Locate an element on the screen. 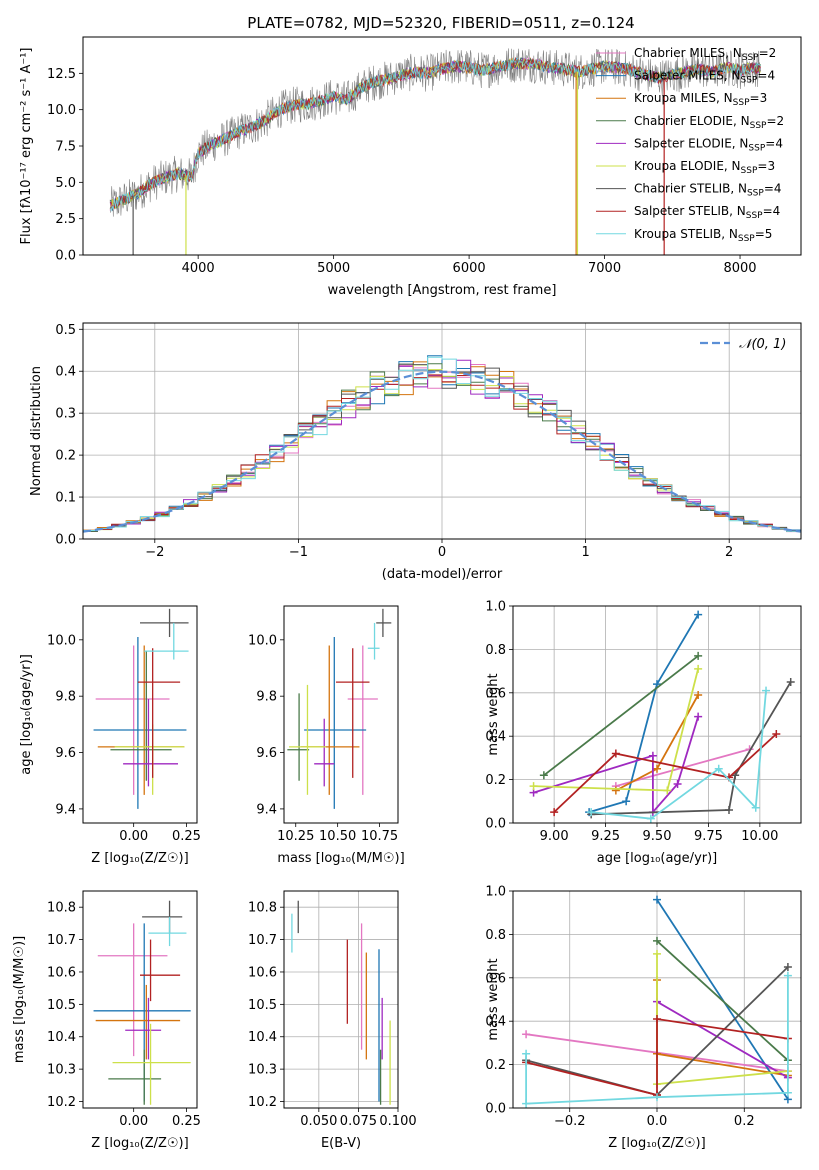  x-tick-label: 0.100 is located at coordinates (397, 1121).